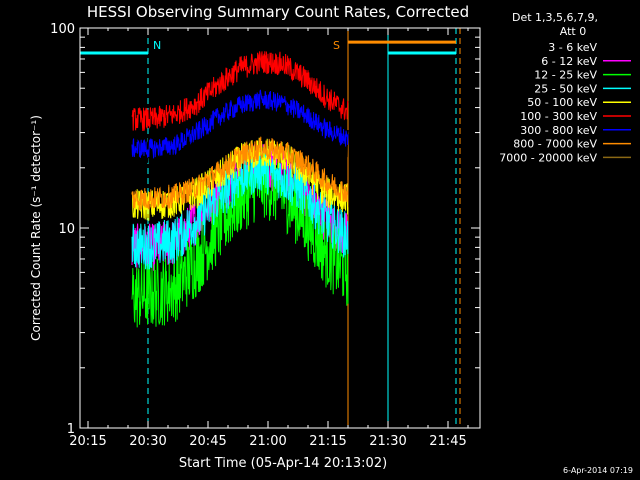 The image size is (640, 480). What do you see at coordinates (598, 470) in the screenshot?
I see `timestamp: 6-Apr-2014 07:19` at bounding box center [598, 470].